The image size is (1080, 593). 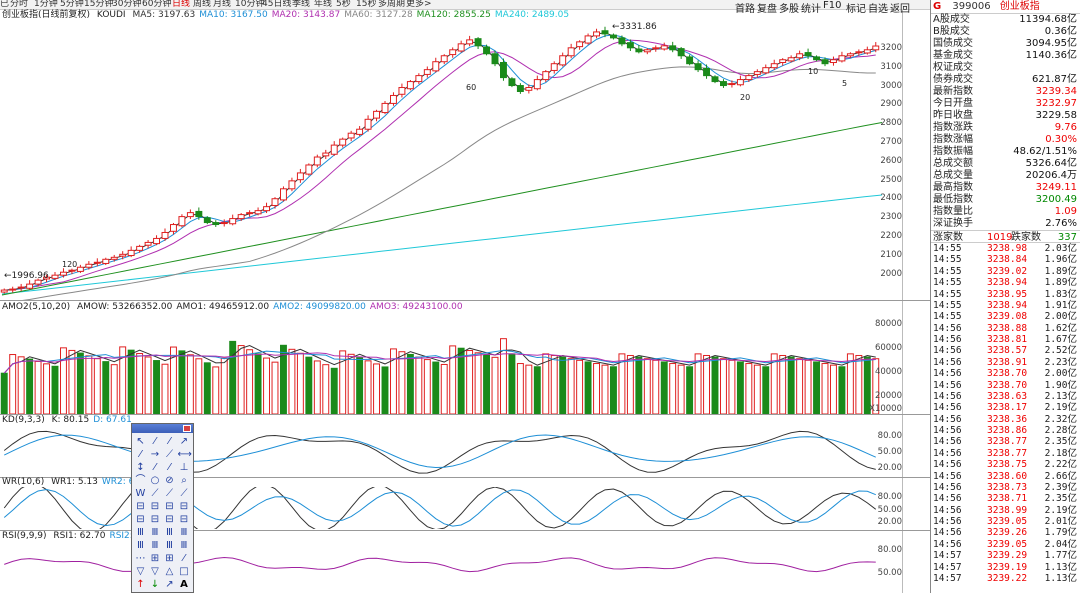 What do you see at coordinates (222, 4) in the screenshot?
I see `period-tab: 月线` at bounding box center [222, 4].